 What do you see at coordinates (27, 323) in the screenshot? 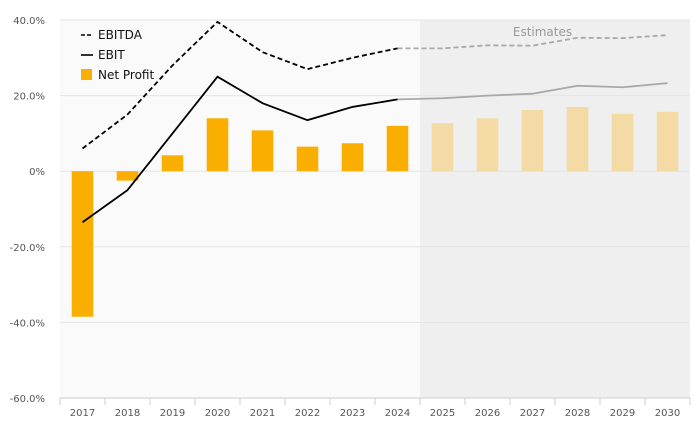
I see `y-tick-label: -40.0%` at bounding box center [27, 323].